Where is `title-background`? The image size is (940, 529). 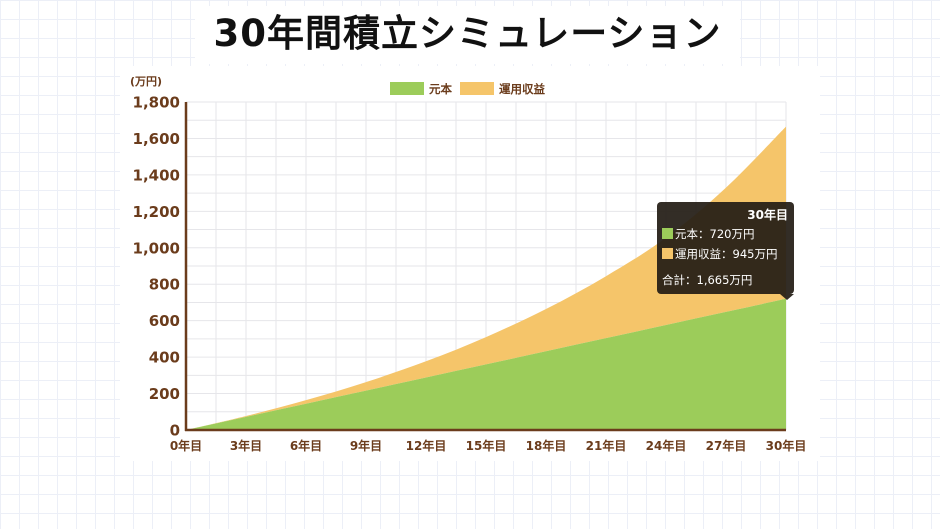
title-background is located at coordinates (467, 35).